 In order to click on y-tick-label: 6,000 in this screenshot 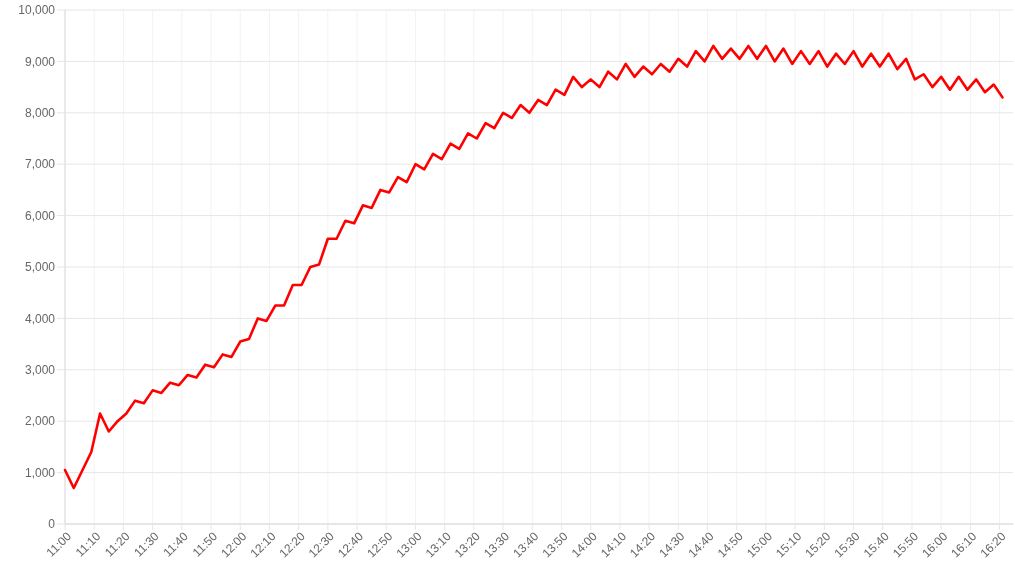, I will do `click(40, 215)`.